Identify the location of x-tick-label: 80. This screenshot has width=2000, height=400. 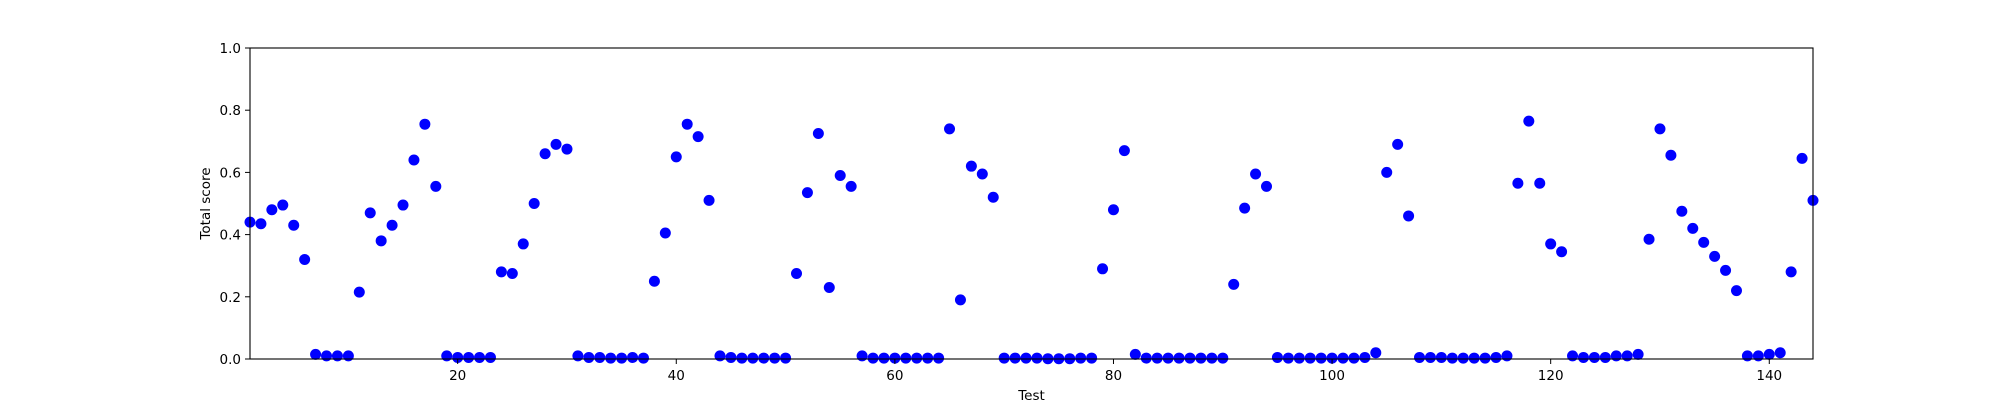
(1113, 376).